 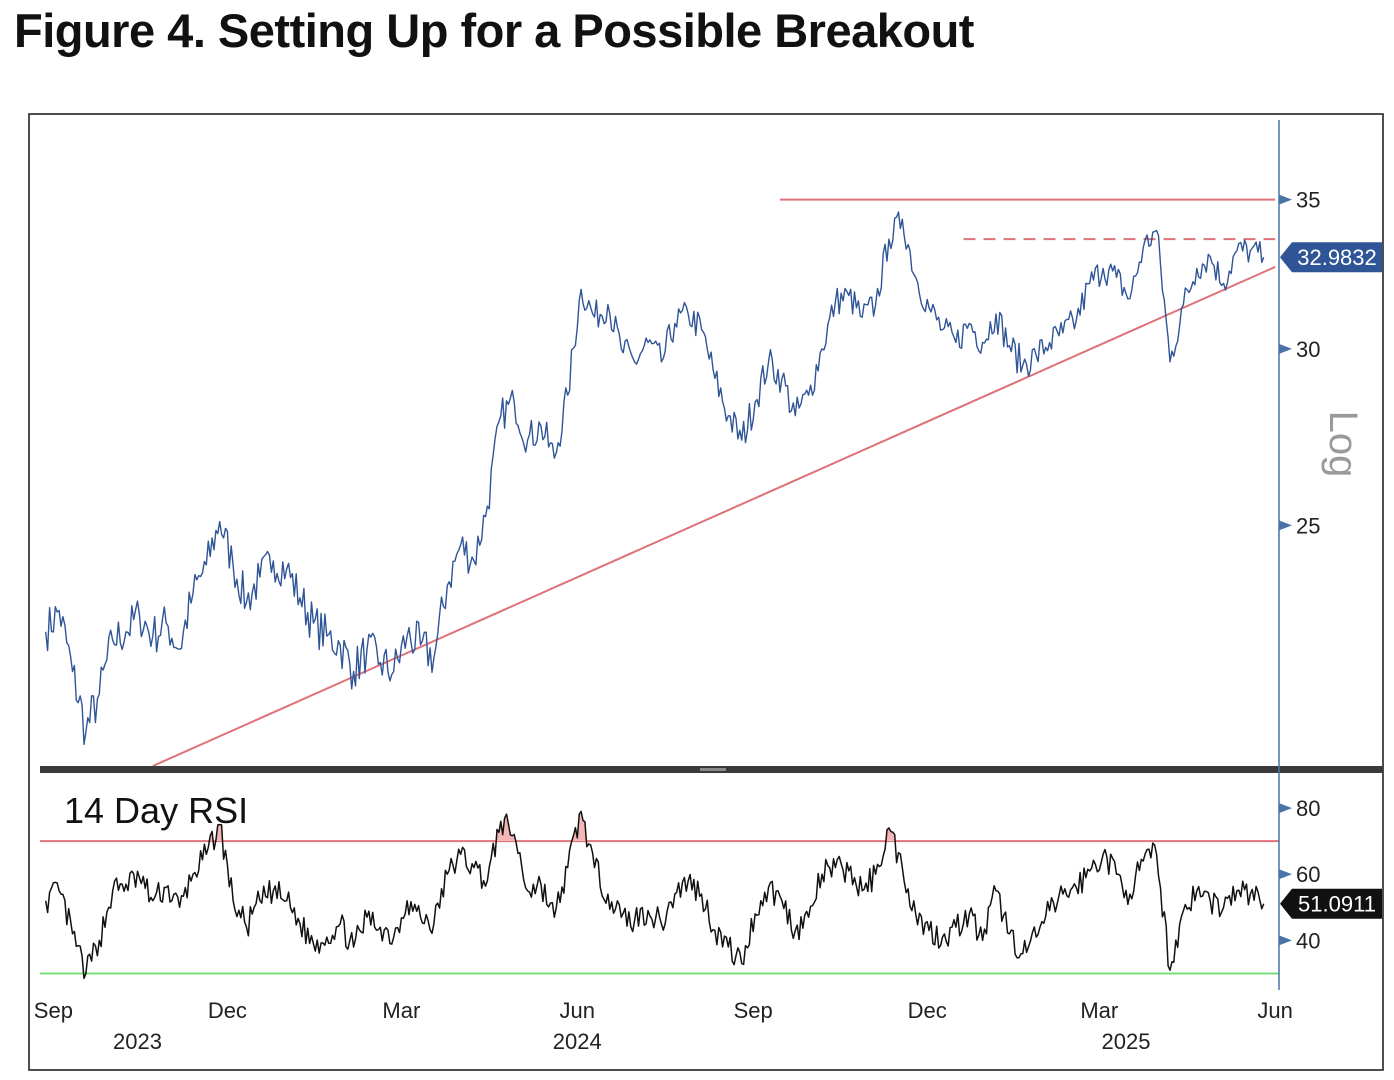 I want to click on rsi-panel-label: 14 Day RSI, so click(x=156, y=810).